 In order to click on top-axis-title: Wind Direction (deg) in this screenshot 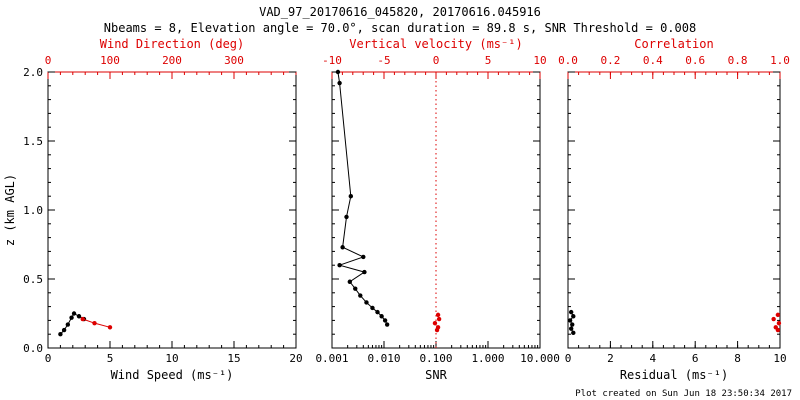, I will do `click(172, 44)`.